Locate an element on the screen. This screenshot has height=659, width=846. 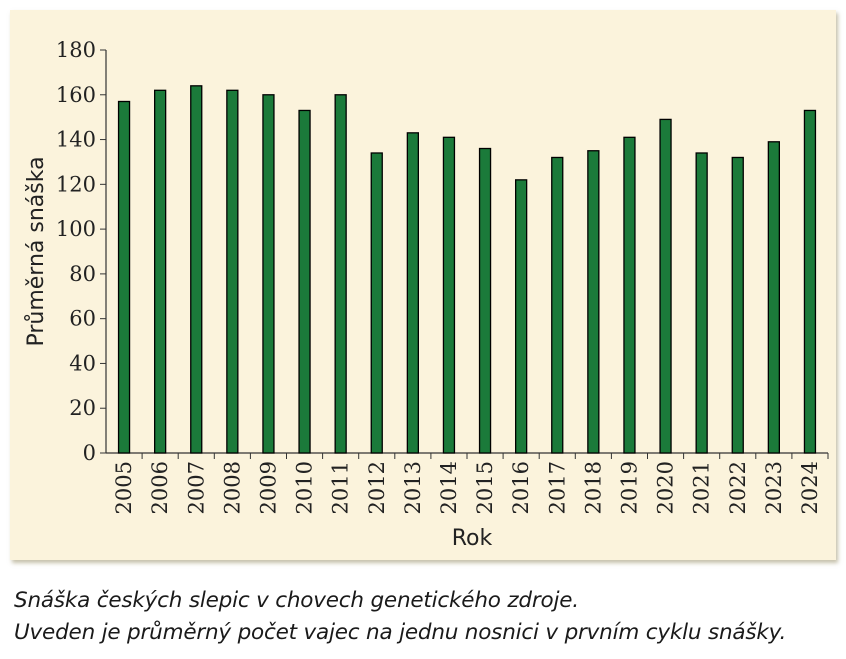
x-tick-label: 2023 is located at coordinates (774, 487).